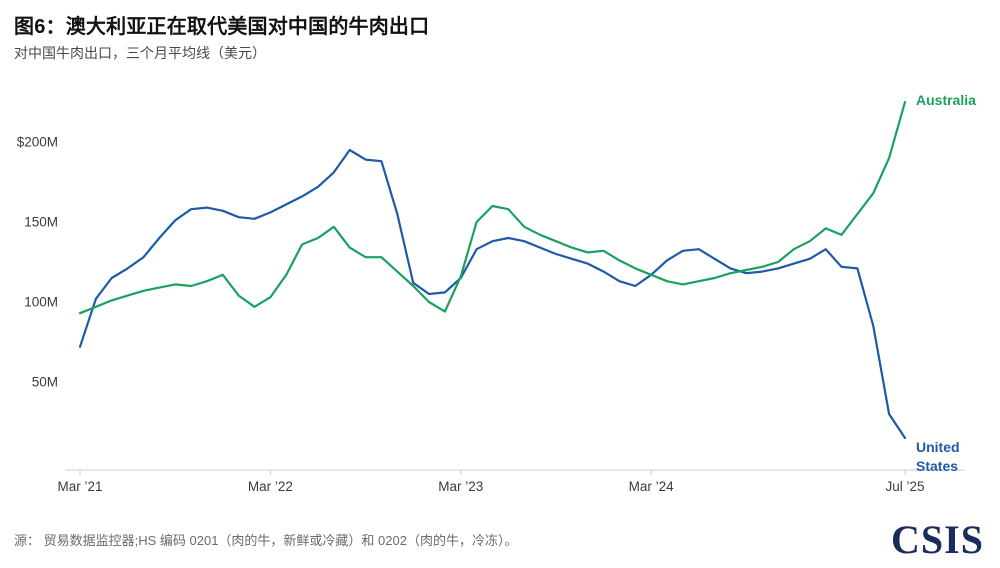 Image resolution: width=1000 pixels, height=568 pixels. Describe the element at coordinates (37, 142) in the screenshot. I see `y-axis-tick-label: $200M` at that location.